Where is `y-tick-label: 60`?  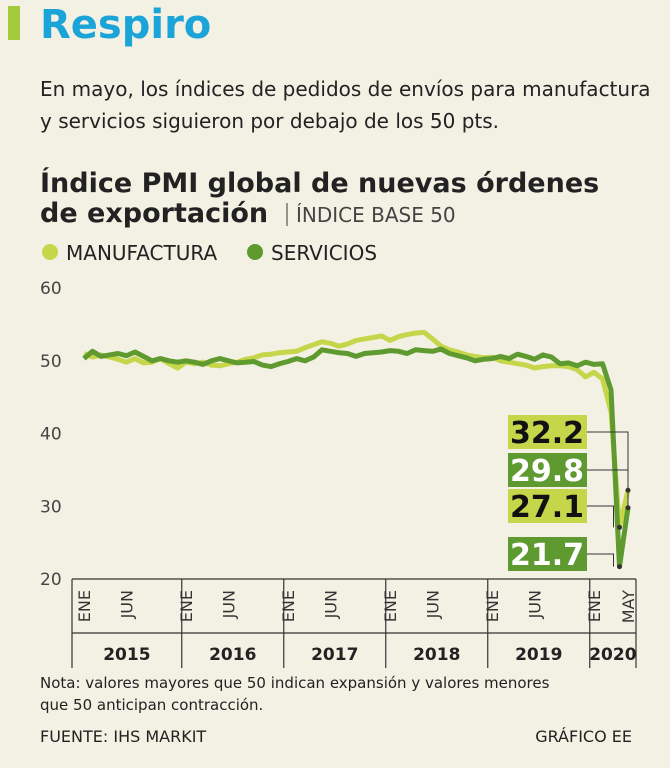 y-tick-label: 60 is located at coordinates (51, 289).